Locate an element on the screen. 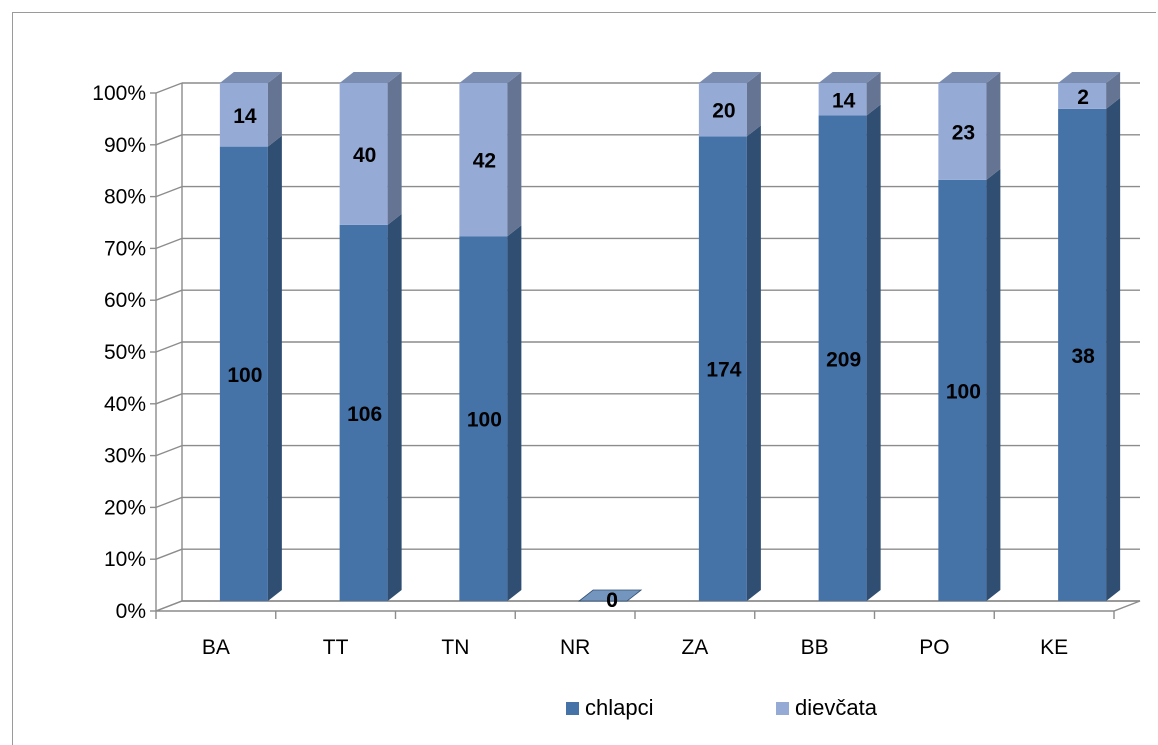 The image size is (1158, 745). bar-group-bb is located at coordinates (849, 337).